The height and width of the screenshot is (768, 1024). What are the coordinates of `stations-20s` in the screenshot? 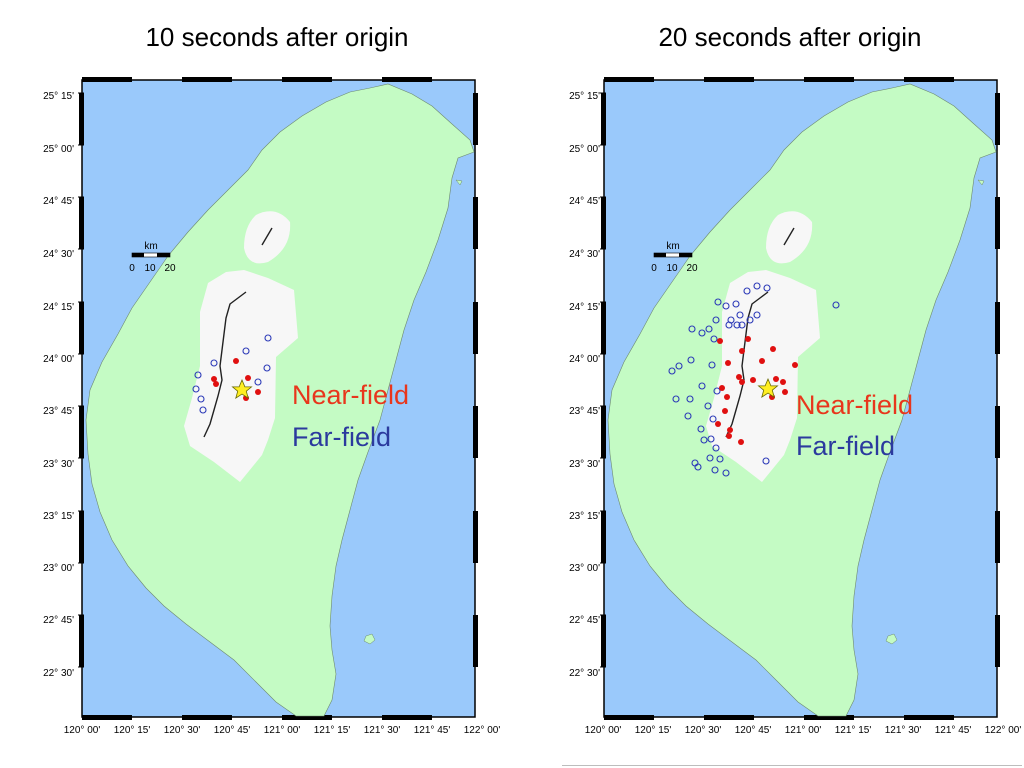 It's located at (754, 379).